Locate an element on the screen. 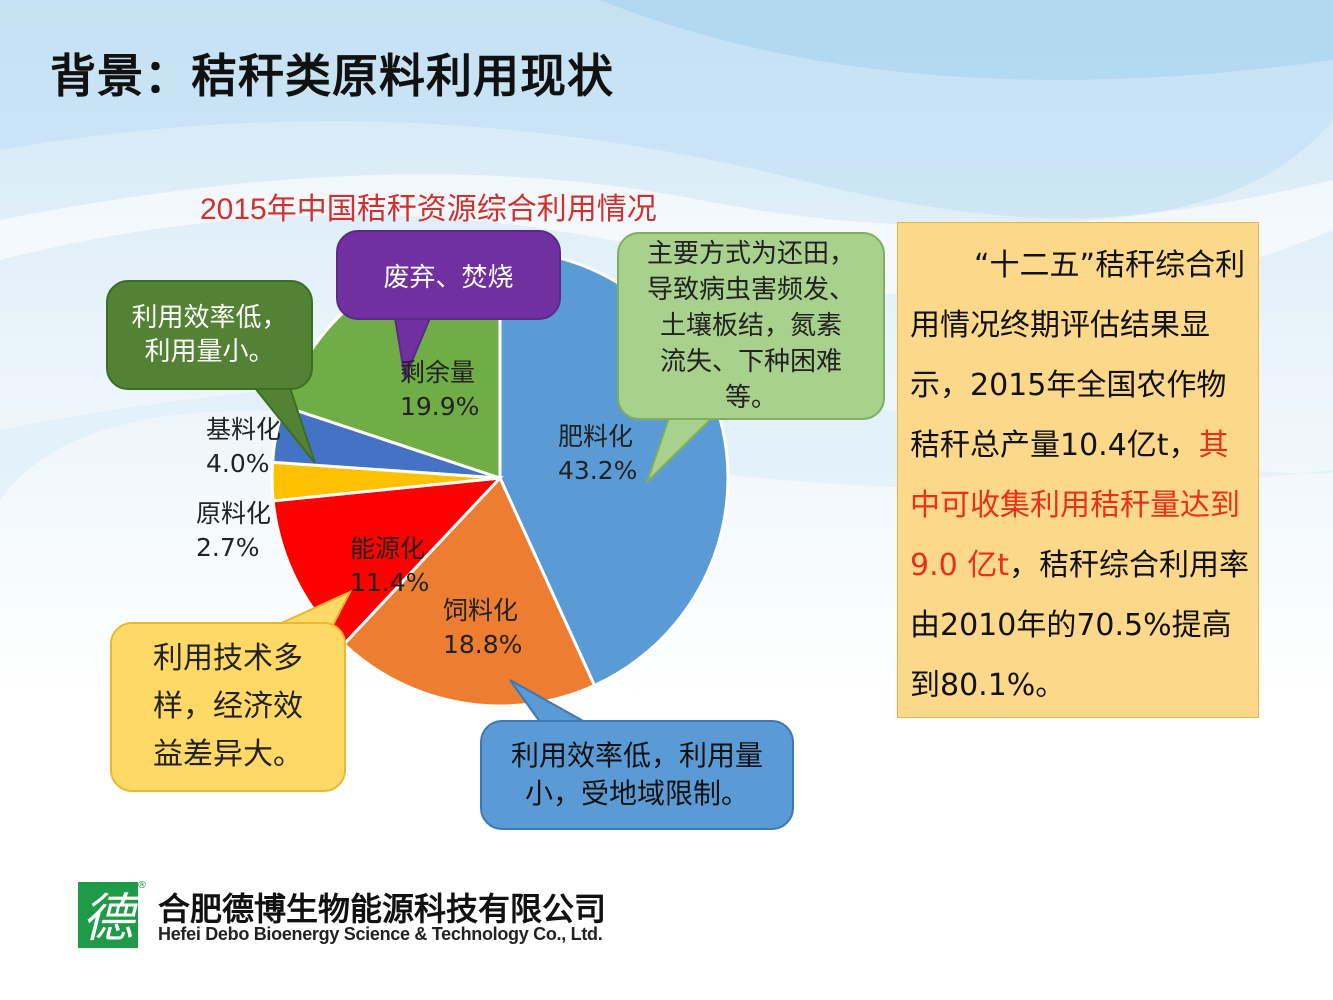  callout-substrate: 利用效率低， 利用量小。 is located at coordinates (209, 335).